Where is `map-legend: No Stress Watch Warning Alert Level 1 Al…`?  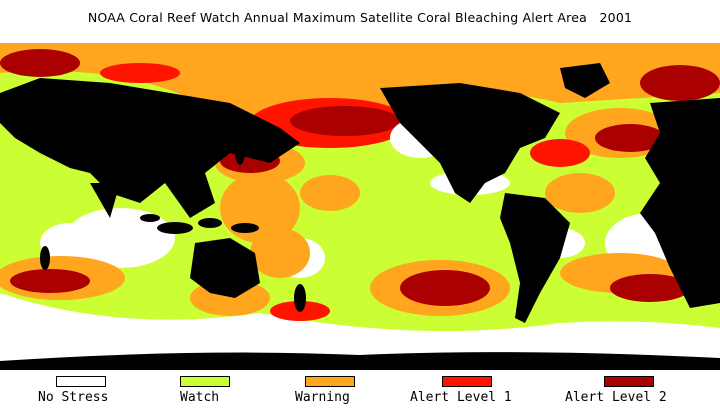 map-legend: No Stress Watch Warning Alert Level 1 Al… is located at coordinates (360, 393).